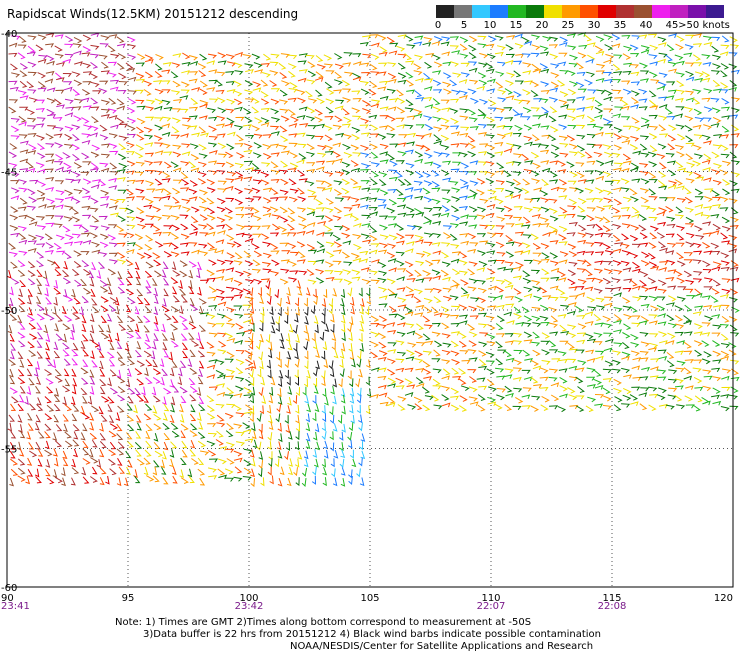  What do you see at coordinates (128, 598) in the screenshot?
I see `lon-tick-label: 95` at bounding box center [128, 598].